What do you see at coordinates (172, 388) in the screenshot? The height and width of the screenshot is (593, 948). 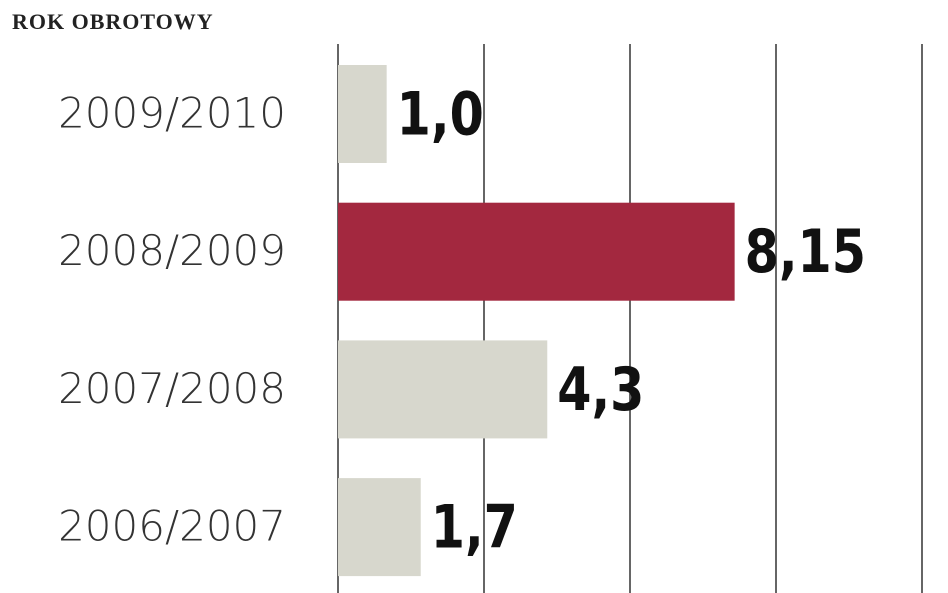 I see `category-label: 2007/2008` at bounding box center [172, 388].